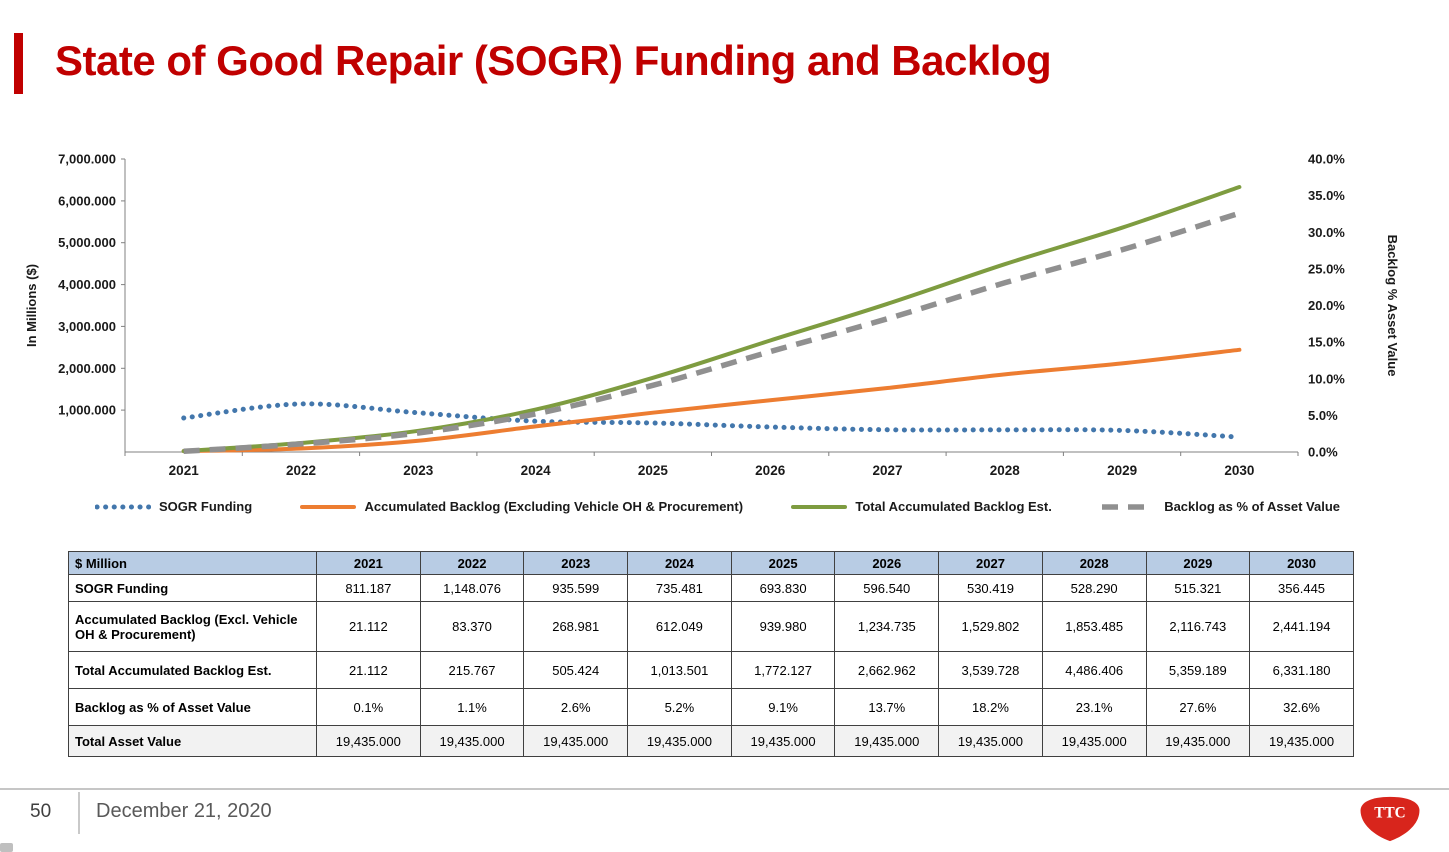 The width and height of the screenshot is (1449, 852). I want to click on table-cell: 530.419, so click(990, 588).